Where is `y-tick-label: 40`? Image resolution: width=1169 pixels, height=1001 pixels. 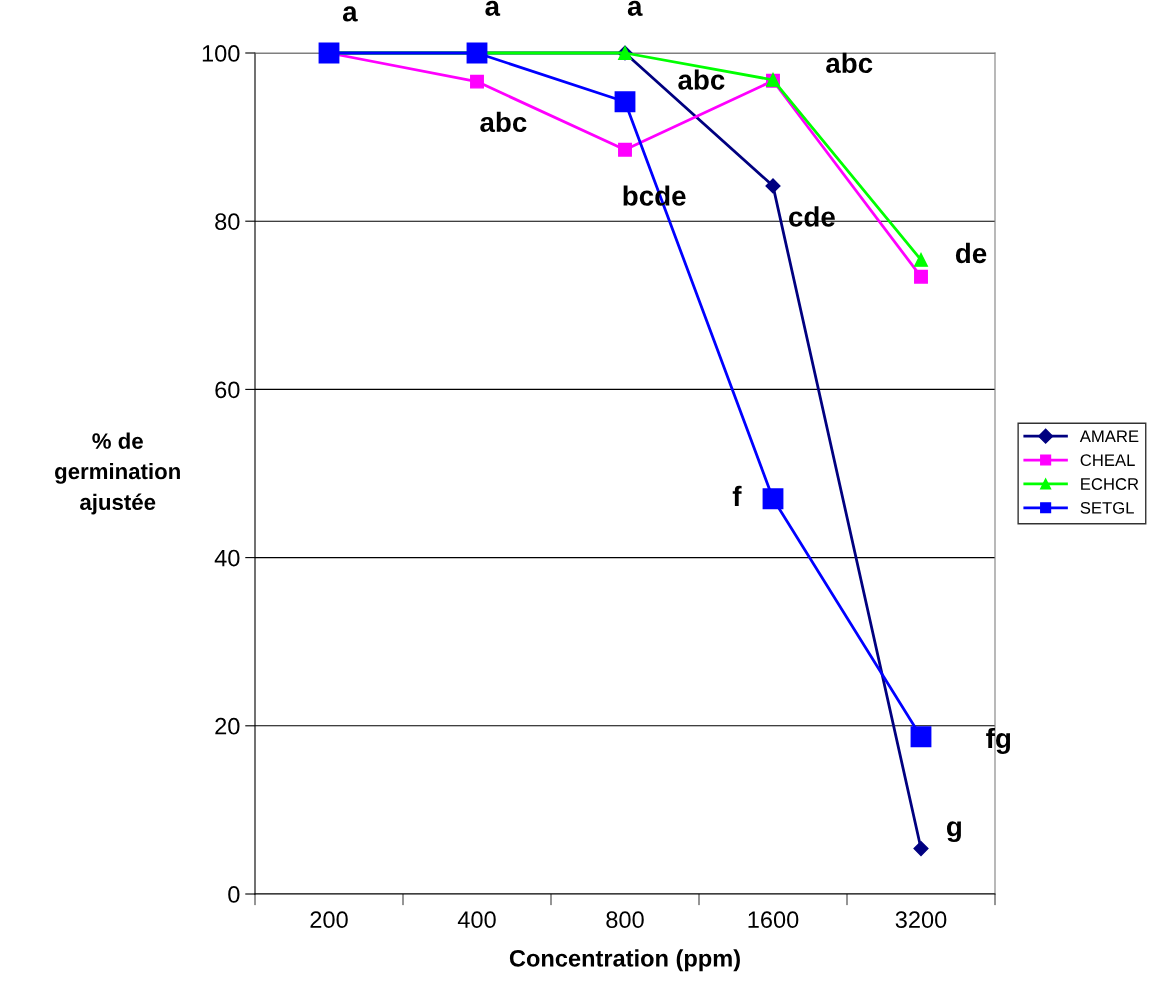 y-tick-label: 40 is located at coordinates (227, 558).